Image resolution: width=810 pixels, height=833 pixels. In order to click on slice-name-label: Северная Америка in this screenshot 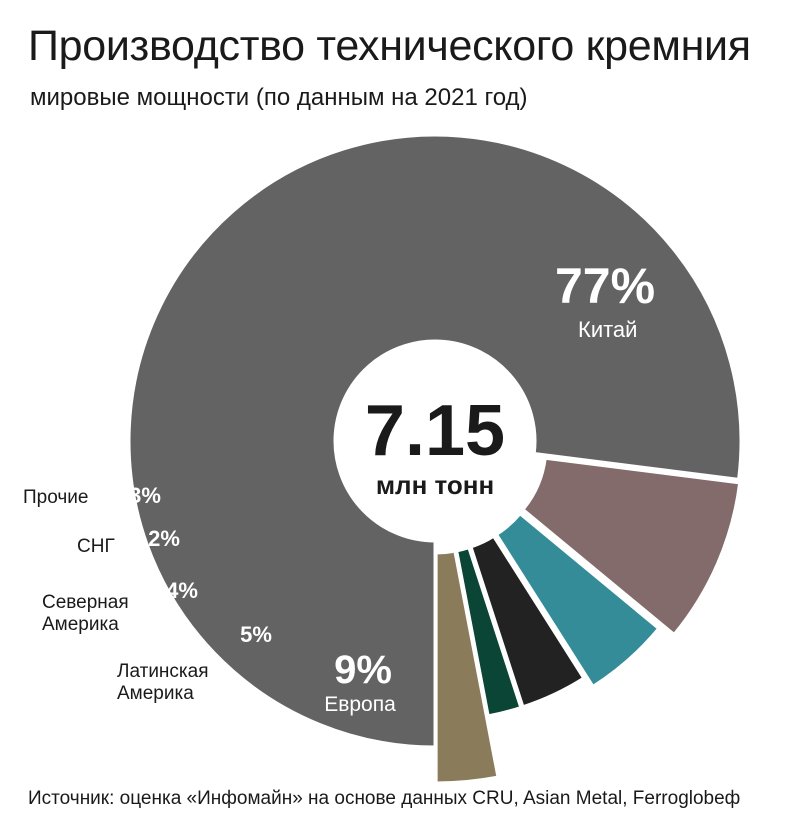, I will do `click(85, 613)`.